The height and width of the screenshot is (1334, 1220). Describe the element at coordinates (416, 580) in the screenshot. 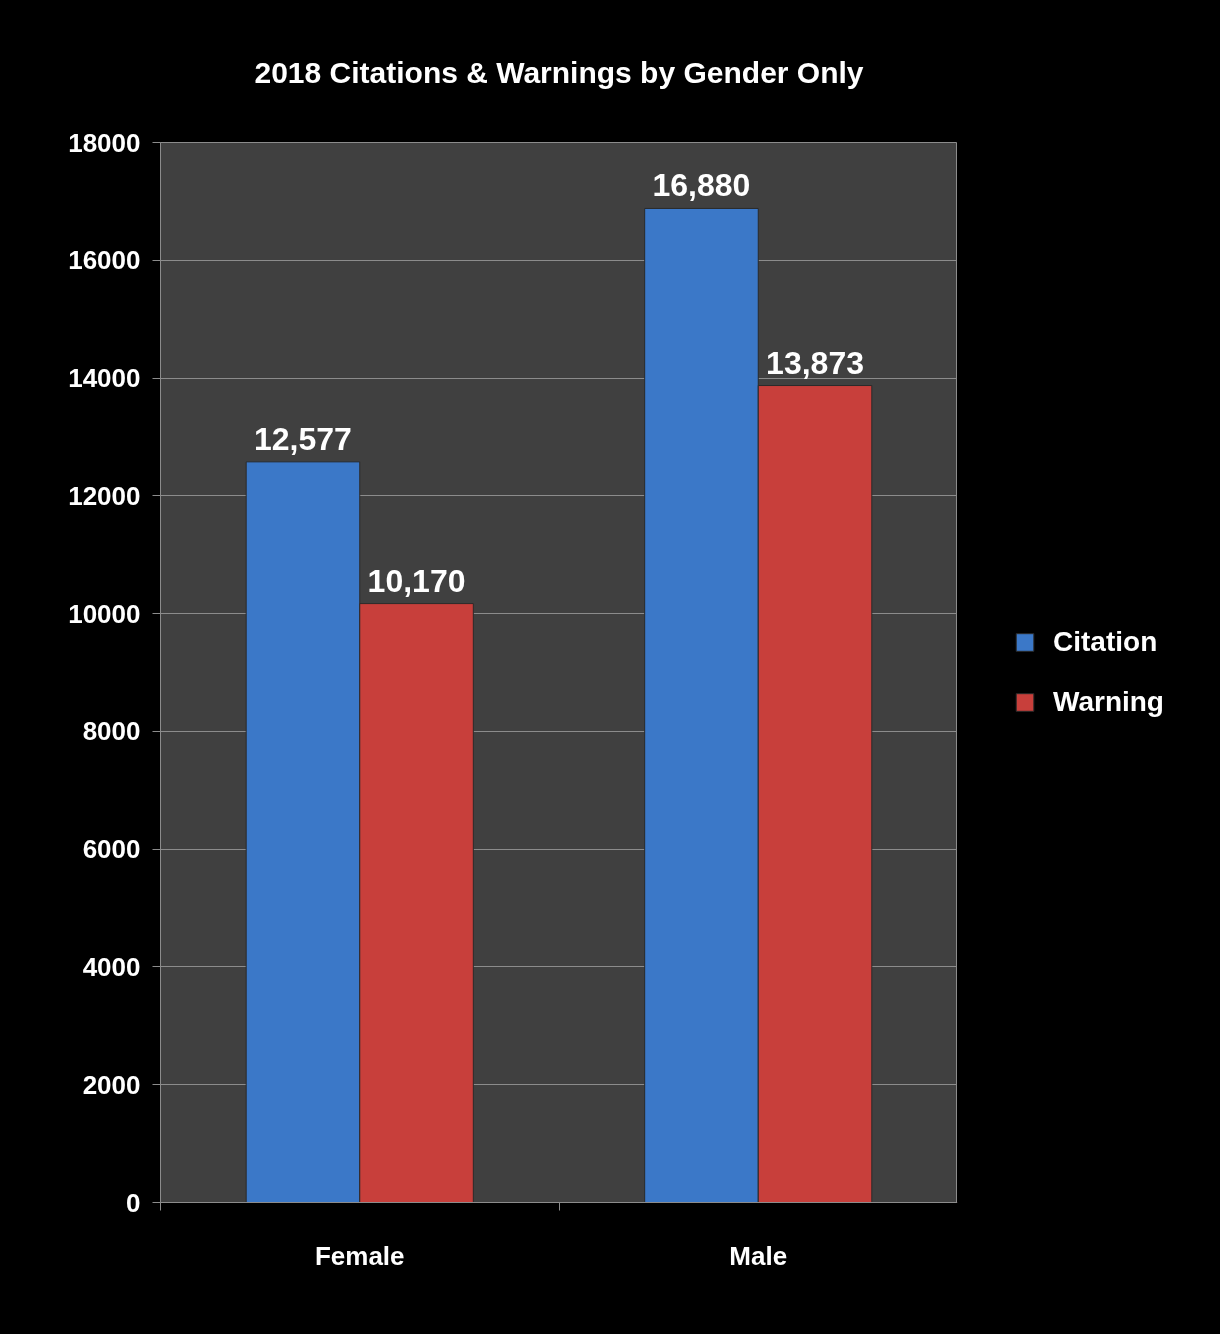

I see `data-label: 10,170` at that location.